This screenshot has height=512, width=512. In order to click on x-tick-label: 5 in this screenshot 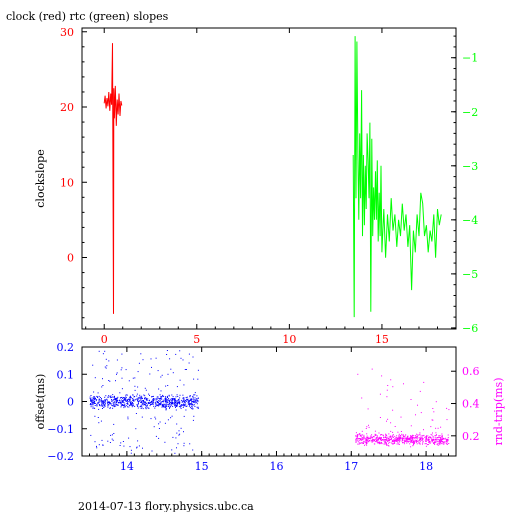, I will do `click(196, 339)`.